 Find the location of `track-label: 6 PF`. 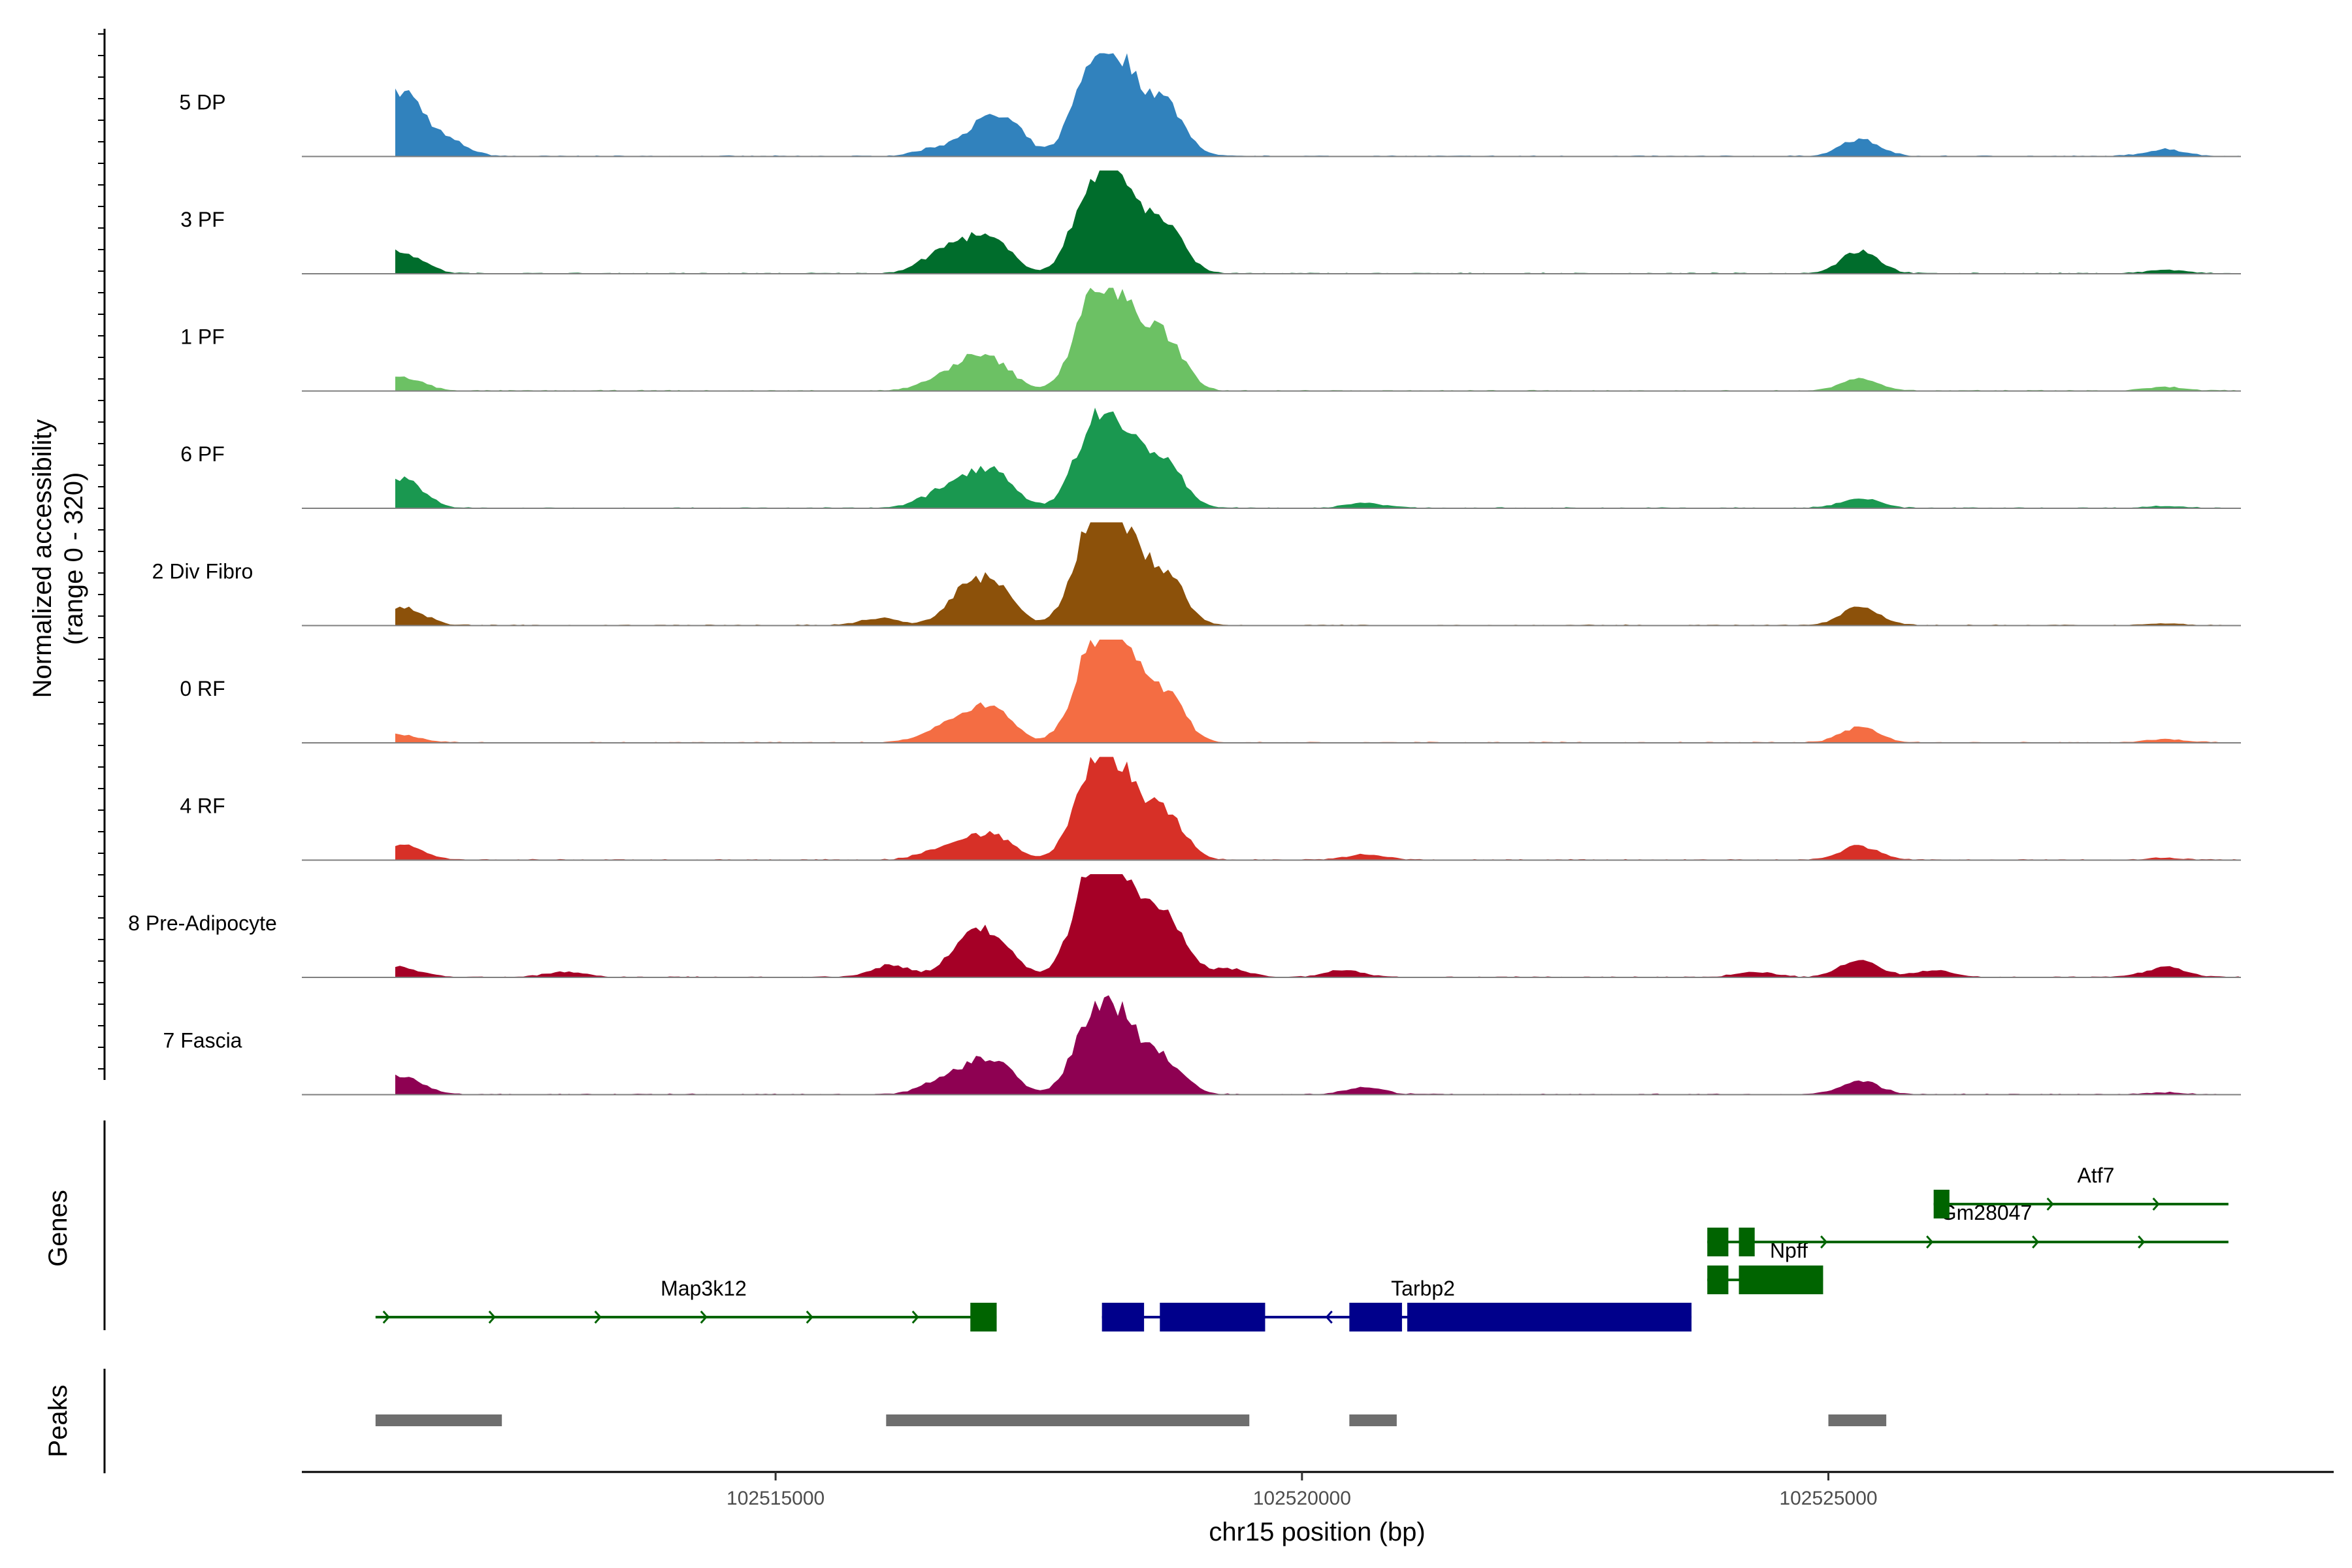

track-label: 6 PF is located at coordinates (202, 454).